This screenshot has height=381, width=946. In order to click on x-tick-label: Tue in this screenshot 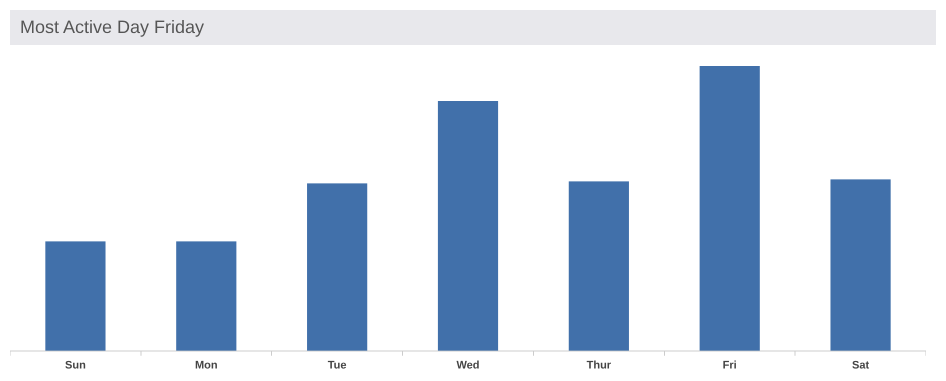, I will do `click(337, 365)`.